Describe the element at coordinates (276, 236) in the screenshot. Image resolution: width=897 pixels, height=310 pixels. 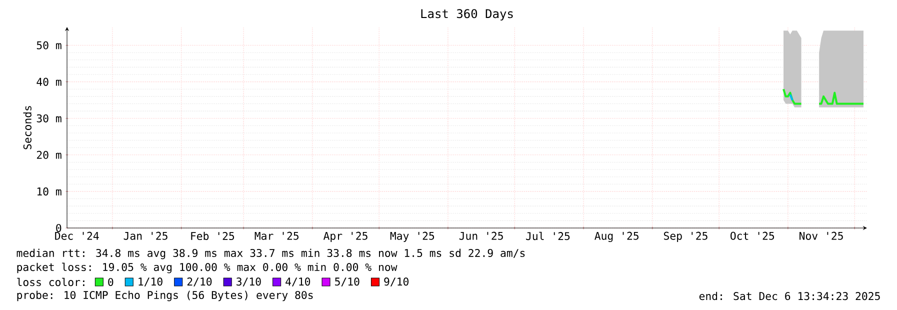
I see `x-tick-label: Mar '25` at that location.